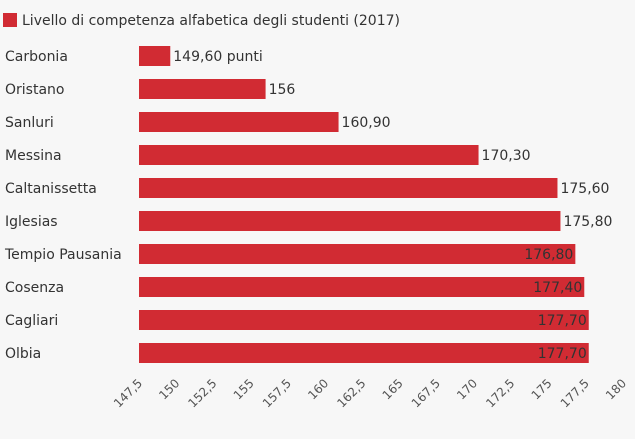  I want to click on x-tick-label: 150, so click(169, 389).